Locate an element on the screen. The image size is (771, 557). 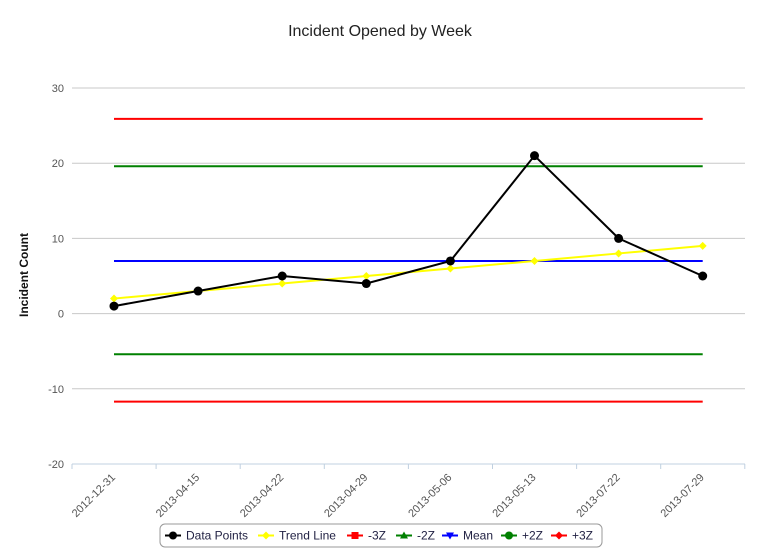
legend: Data Points Trend Line -3Z -2Z Mean +2Z +3Z is located at coordinates (381, 535).